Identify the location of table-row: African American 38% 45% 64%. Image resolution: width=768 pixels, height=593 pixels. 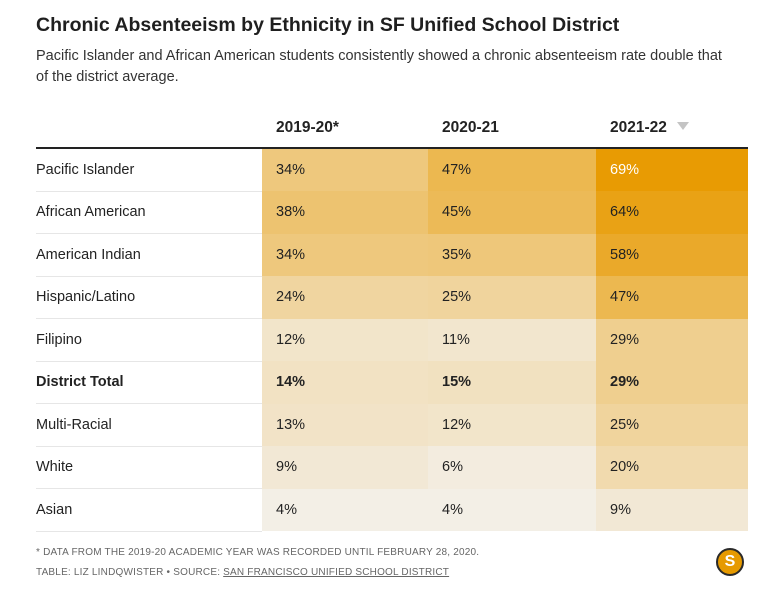
(392, 212).